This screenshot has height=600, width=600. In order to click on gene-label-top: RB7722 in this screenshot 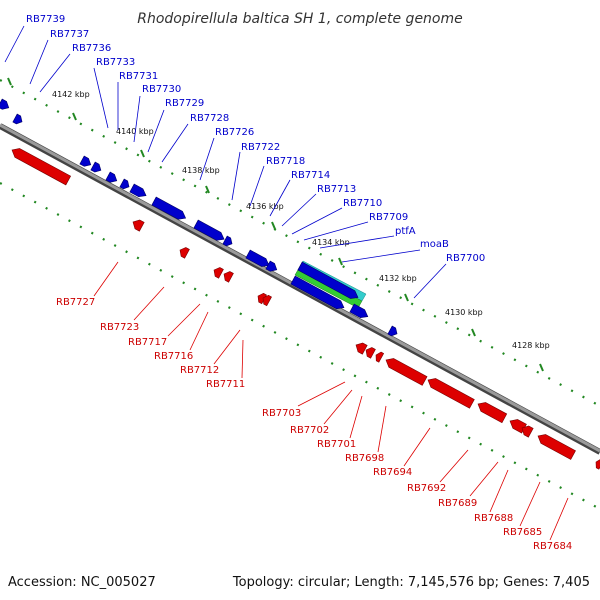, I will do `click(260, 147)`.